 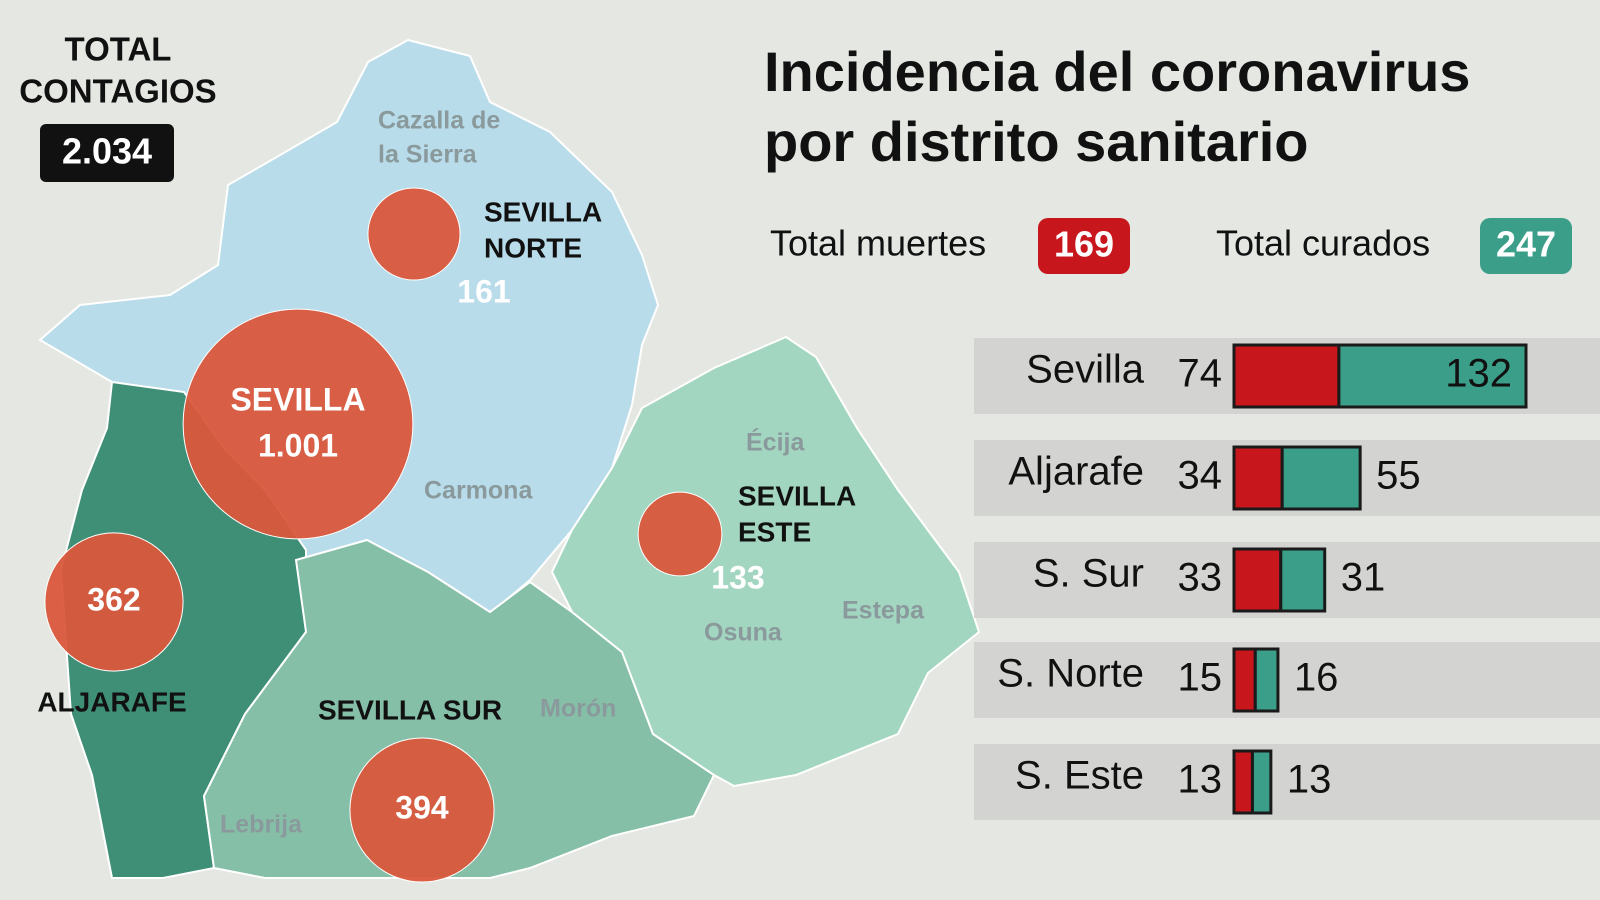 I want to click on total-label: CONTAGIOS, so click(x=117, y=91).